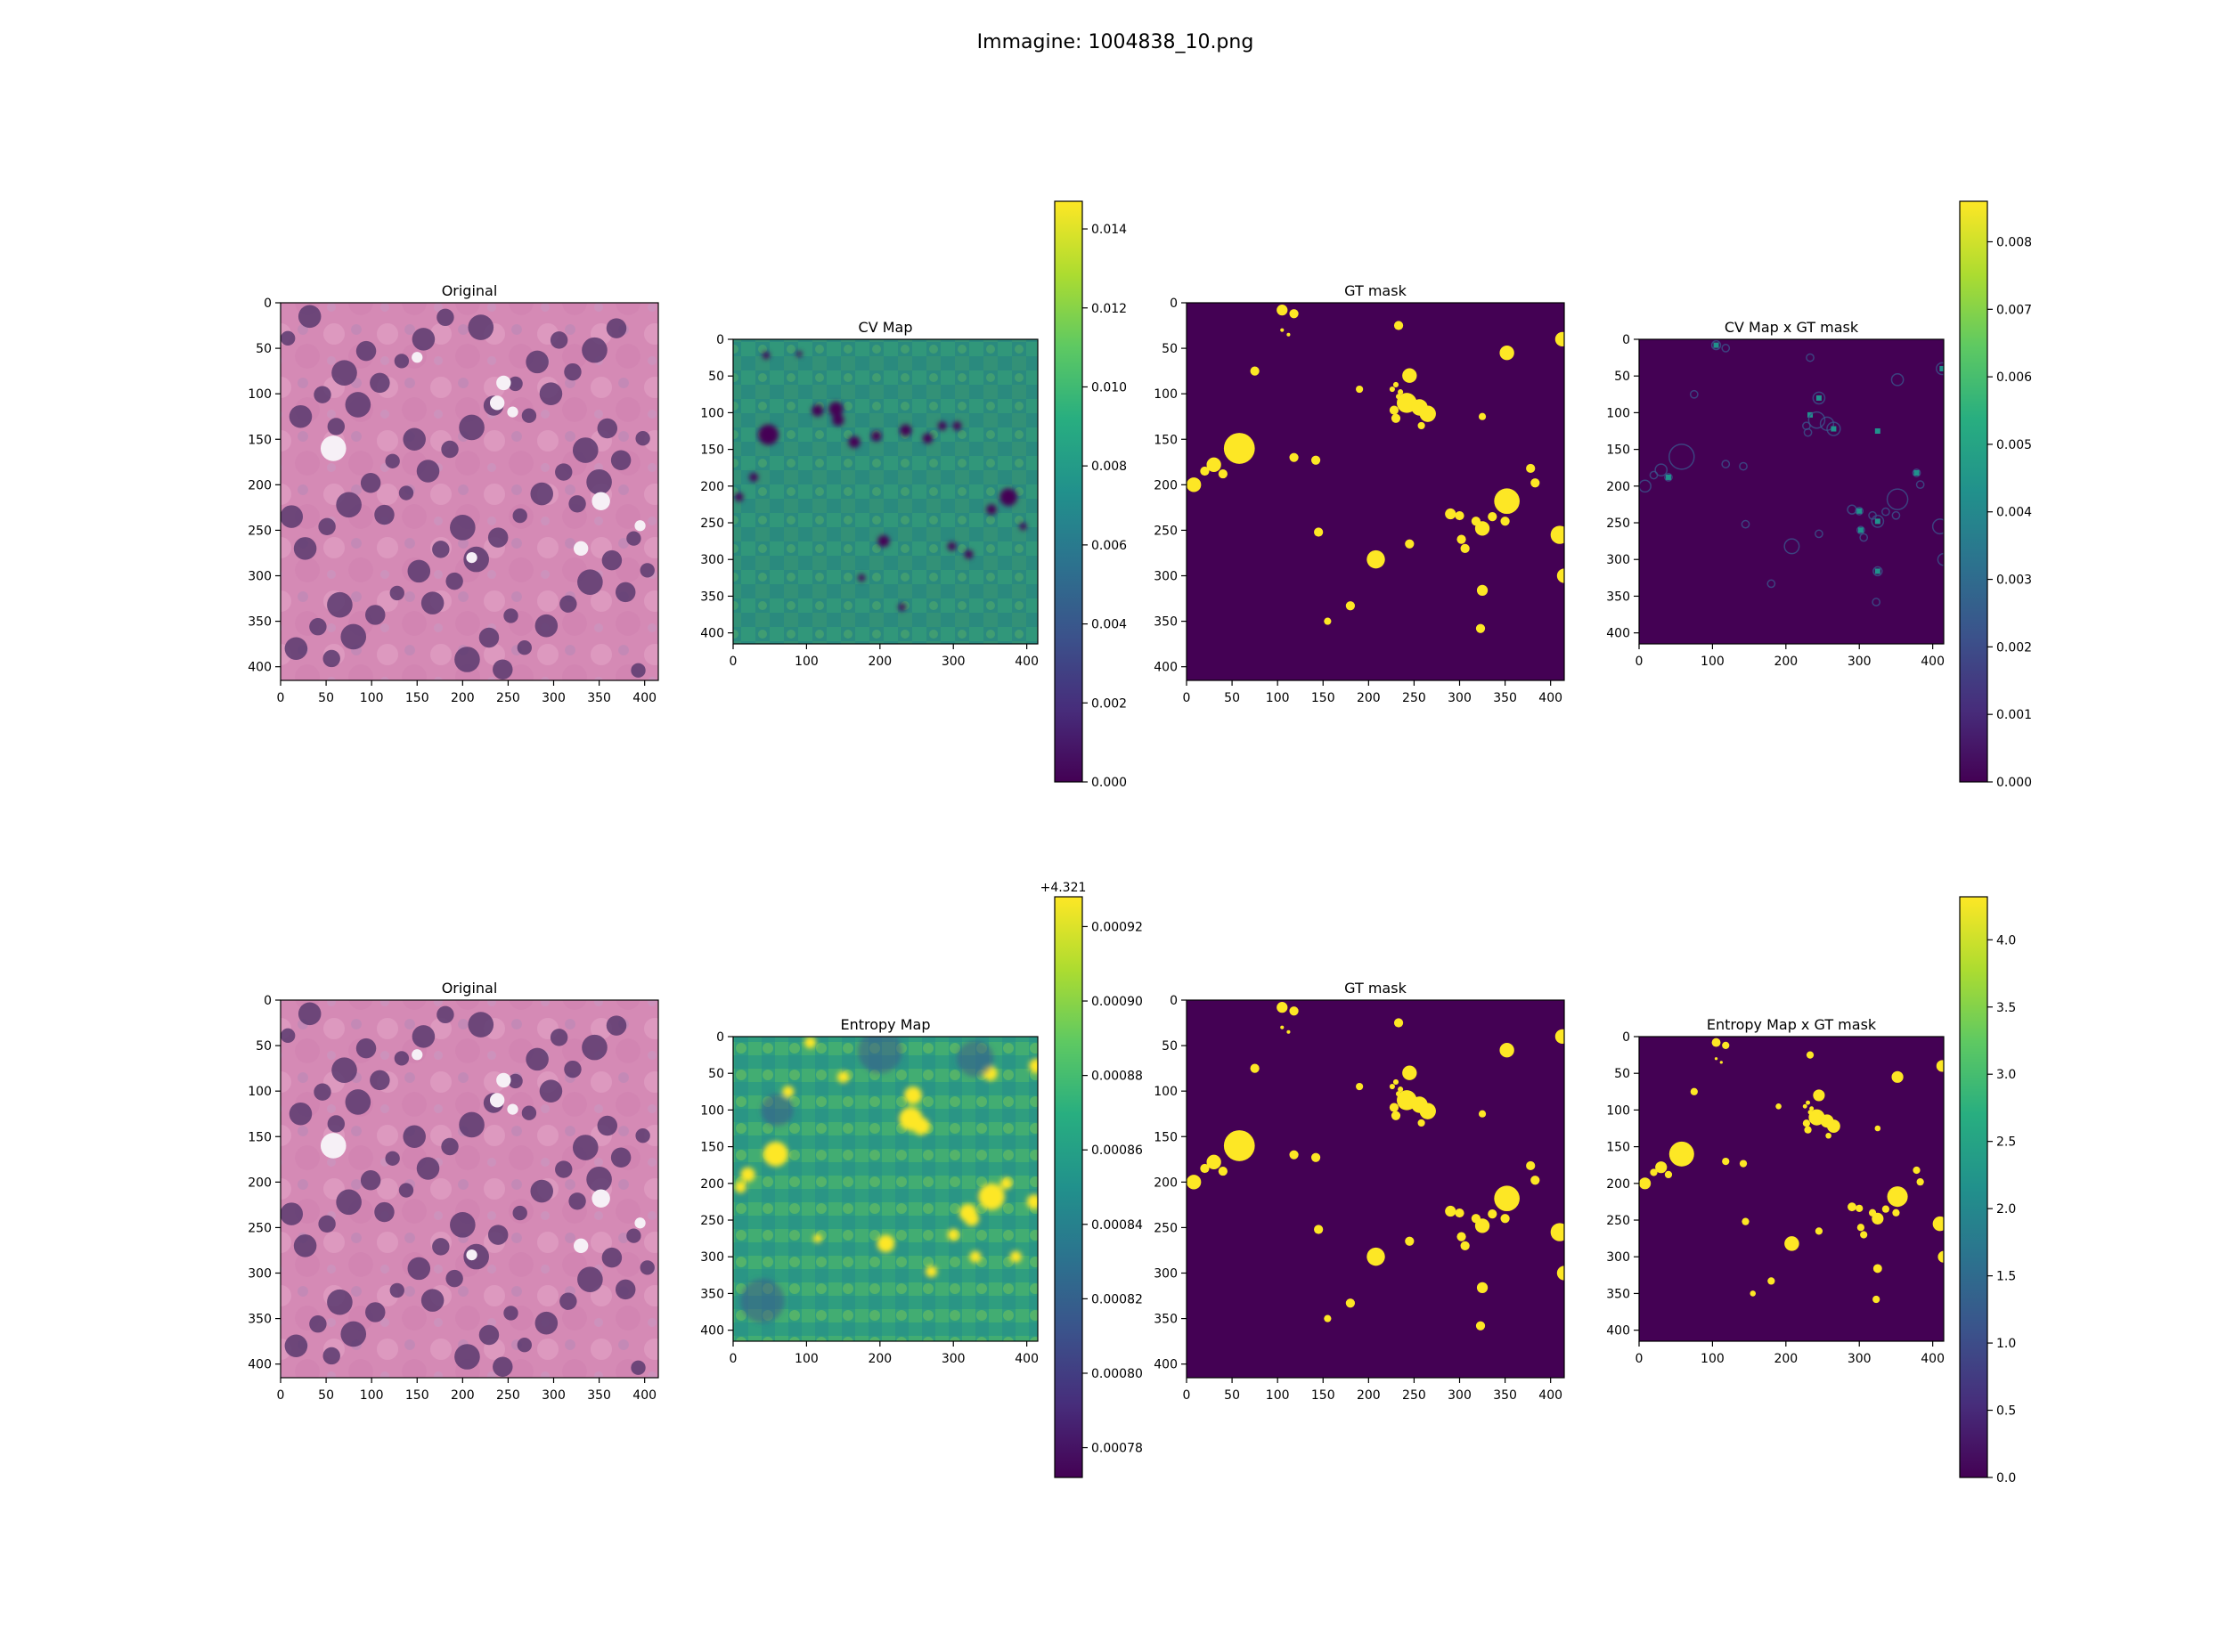 The width and height of the screenshot is (2227, 1652). I want to click on x-tick-label: 100, so click(807, 1359).